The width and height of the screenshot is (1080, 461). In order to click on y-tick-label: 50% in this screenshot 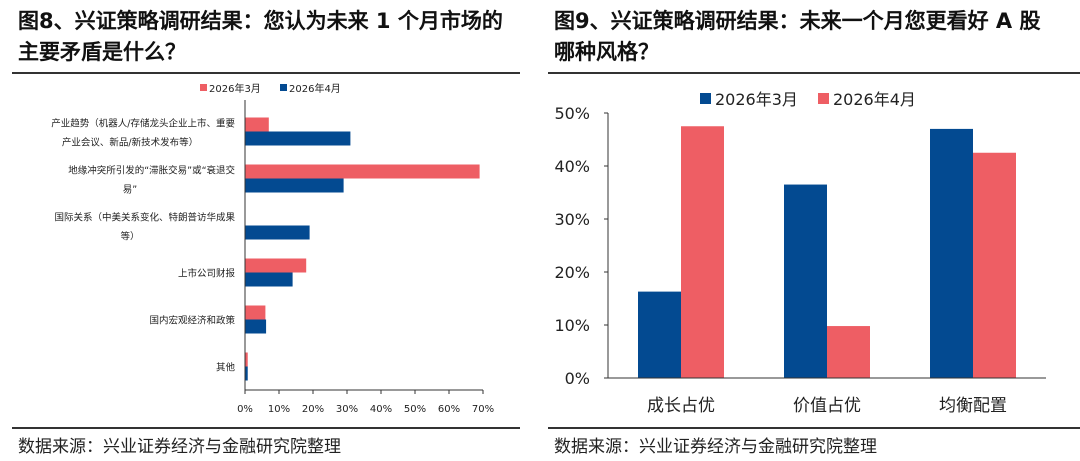, I will do `click(572, 113)`.